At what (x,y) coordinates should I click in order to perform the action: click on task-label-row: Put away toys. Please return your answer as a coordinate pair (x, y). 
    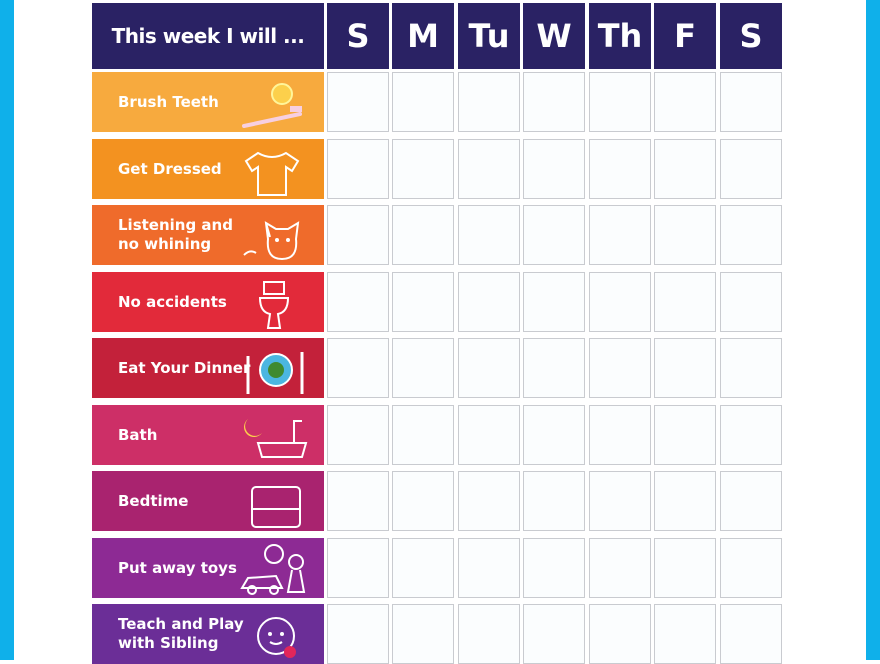
    Looking at the image, I should click on (208, 568).